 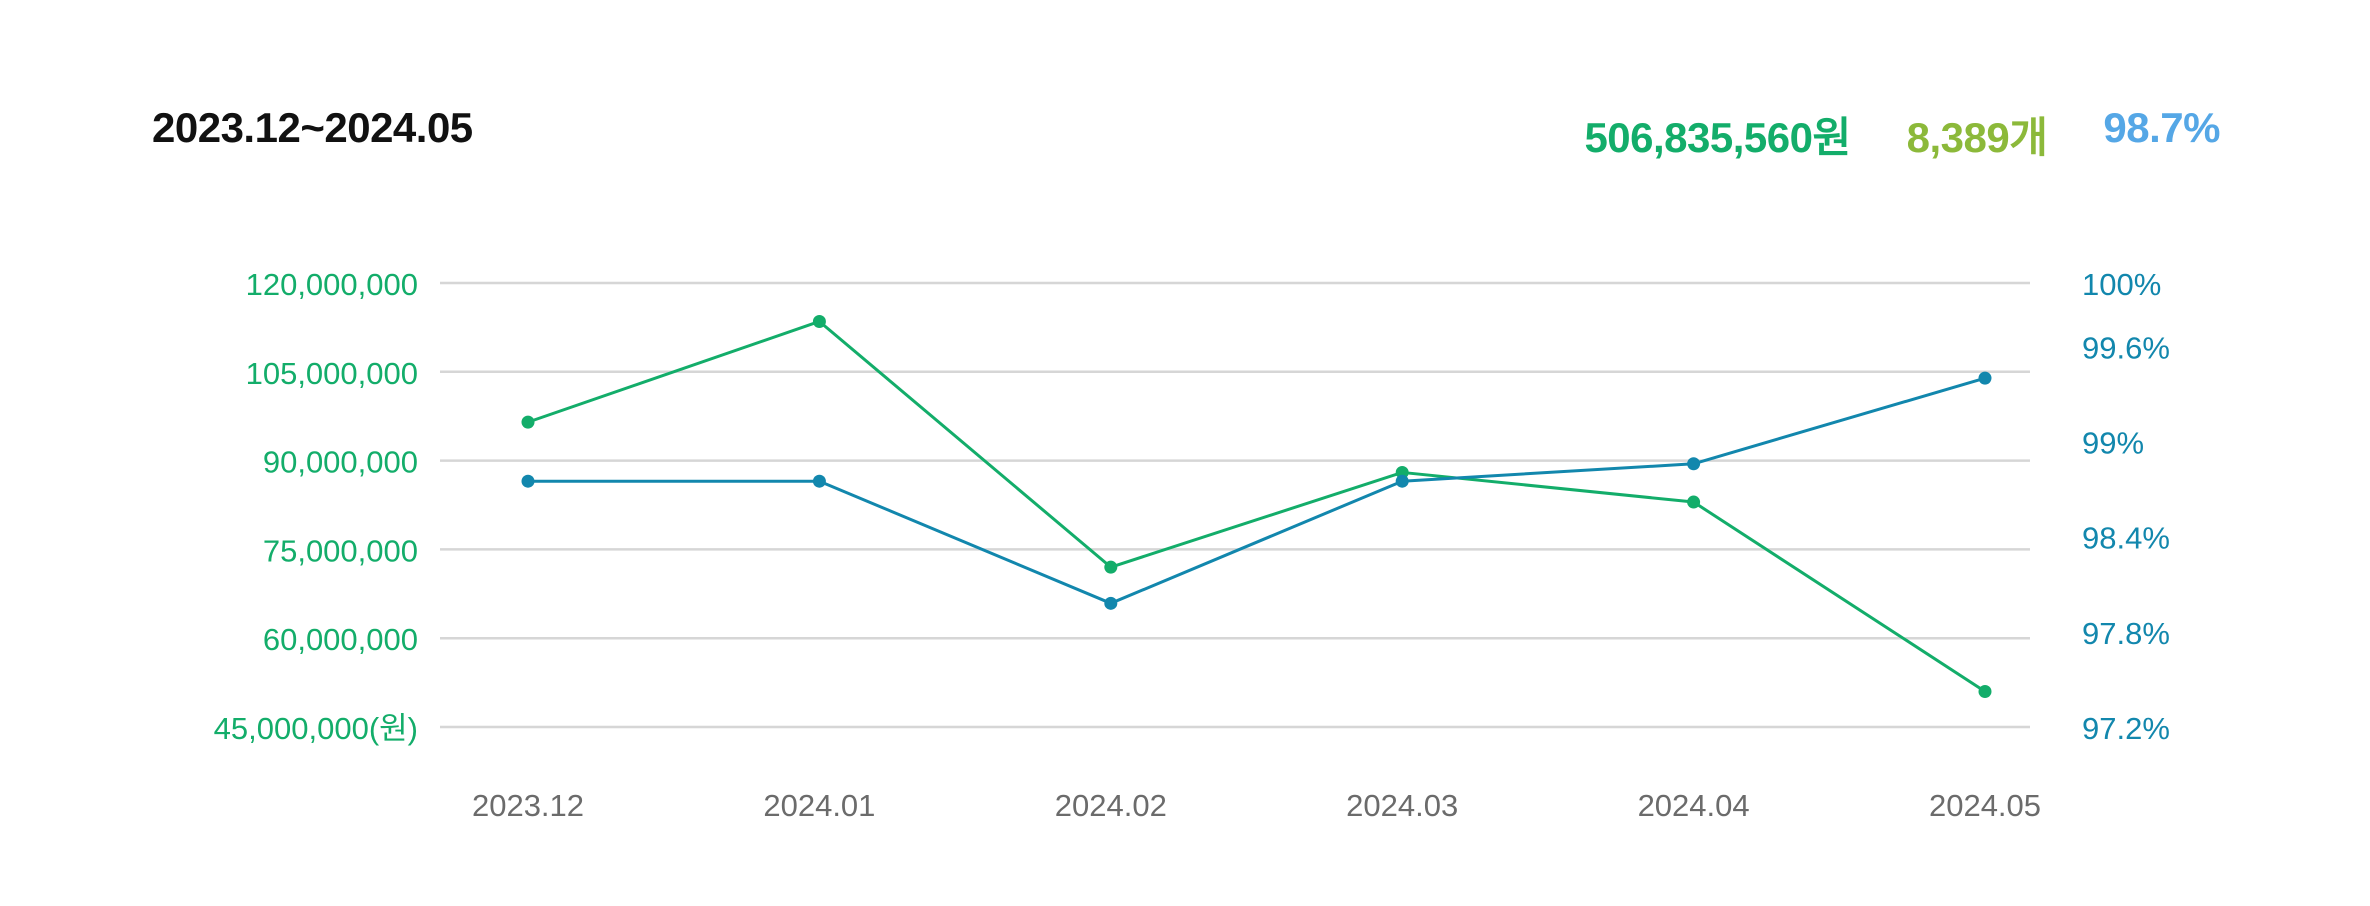 What do you see at coordinates (1402, 805) in the screenshot?
I see `x-tick-label: 2024.03` at bounding box center [1402, 805].